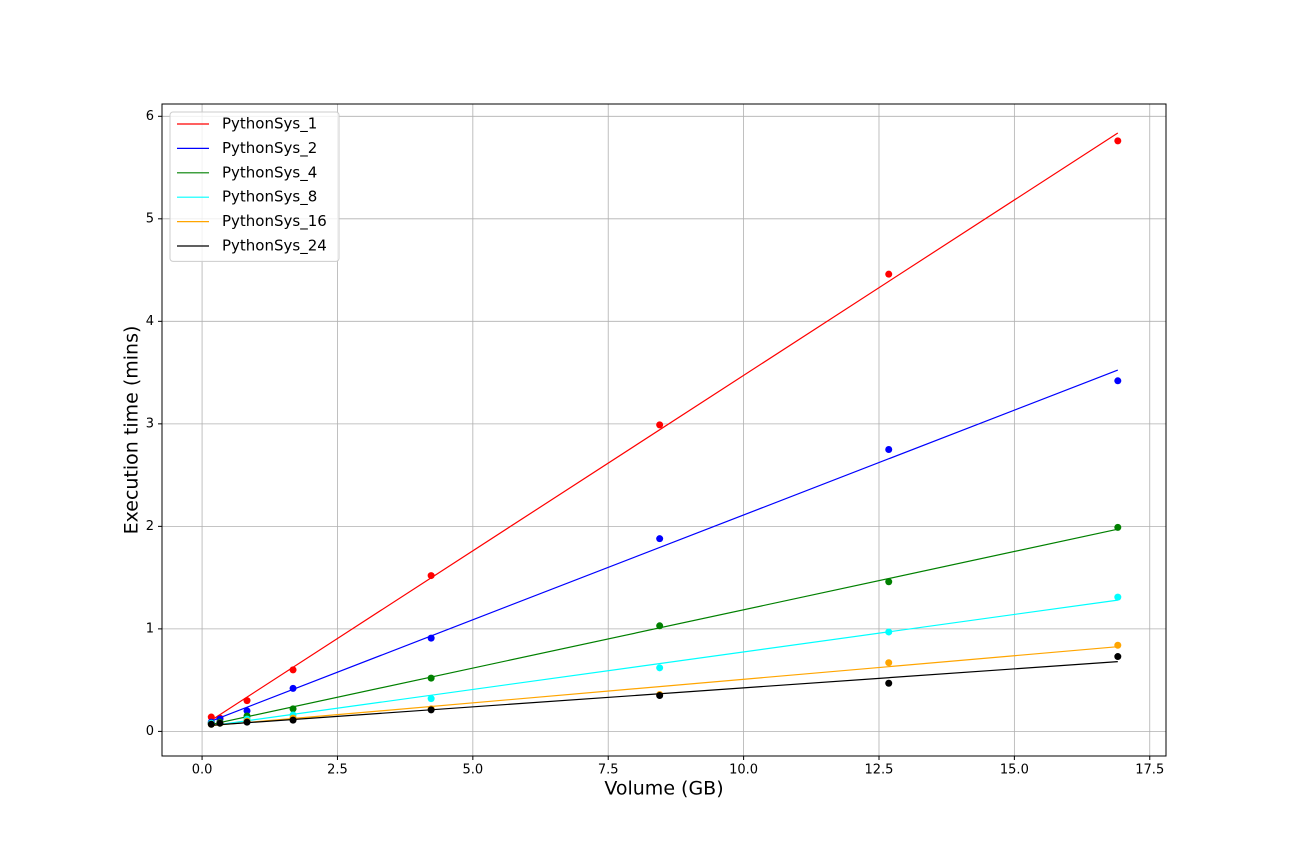  Describe the element at coordinates (274, 221) in the screenshot. I see `legend-label: PythonSys_16` at that location.